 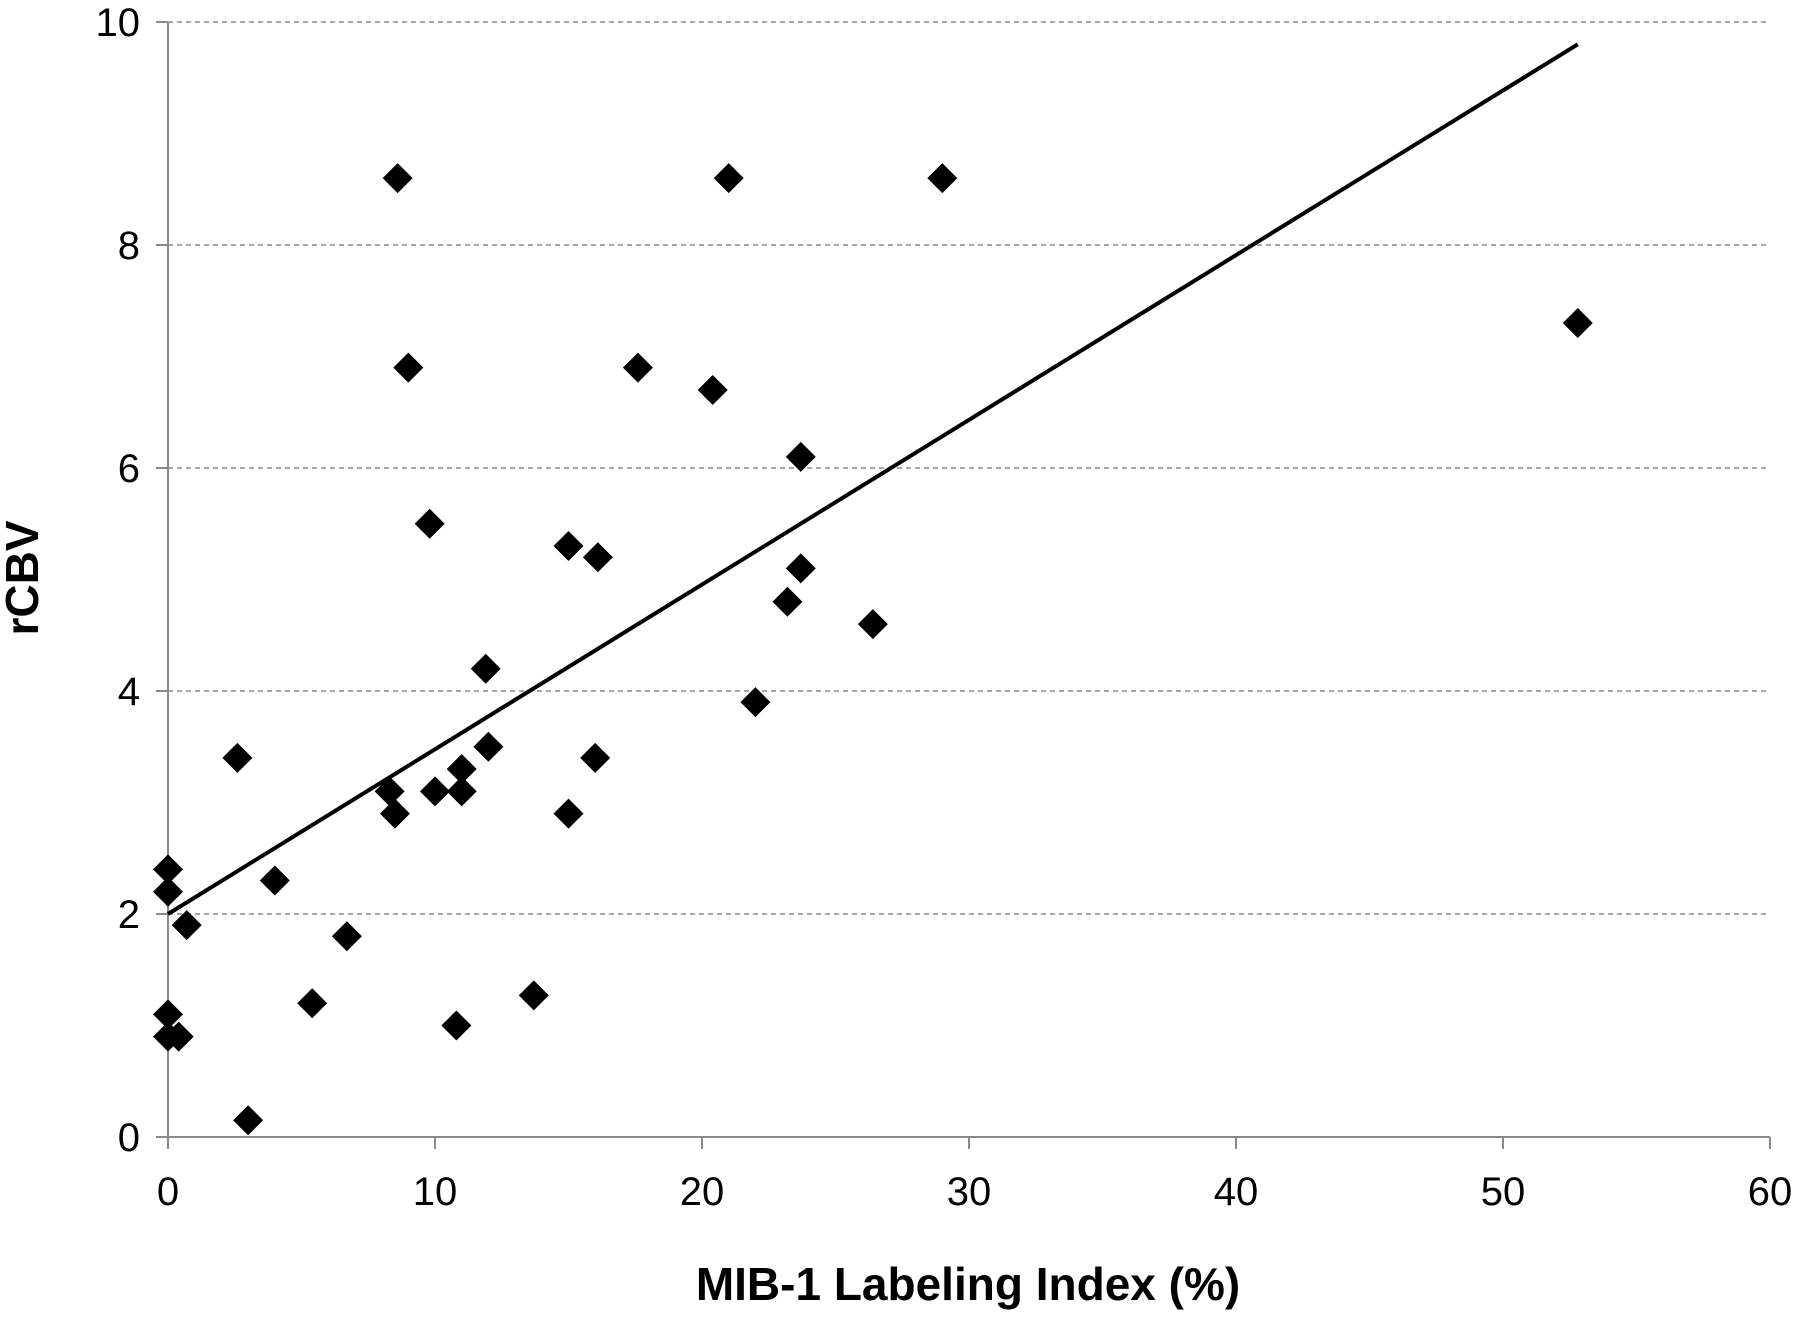 What do you see at coordinates (129, 692) in the screenshot?
I see `y-tick-label: 4` at bounding box center [129, 692].